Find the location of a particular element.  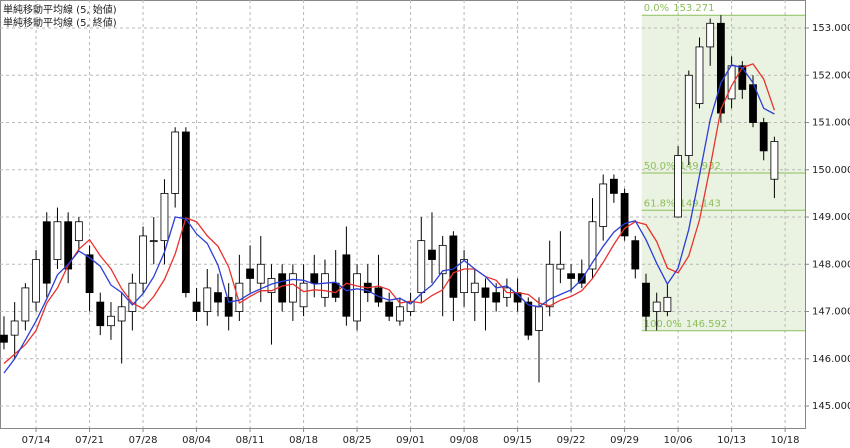

x-tick-label: 09/15 is located at coordinates (517, 440).